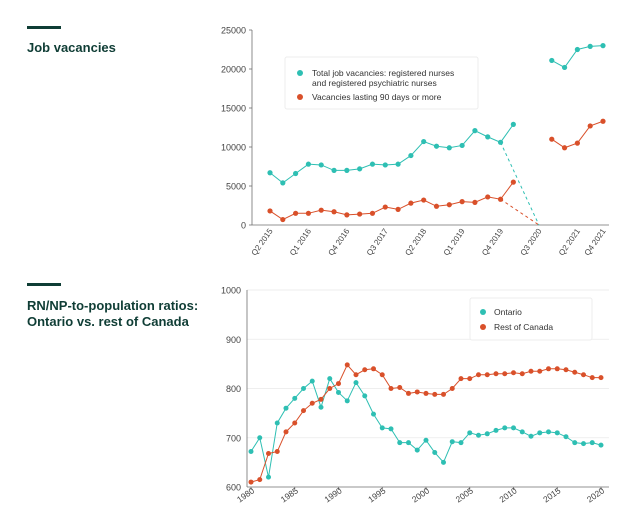  What do you see at coordinates (376, 494) in the screenshot?
I see `x-tick-label: 1995` at bounding box center [376, 494].